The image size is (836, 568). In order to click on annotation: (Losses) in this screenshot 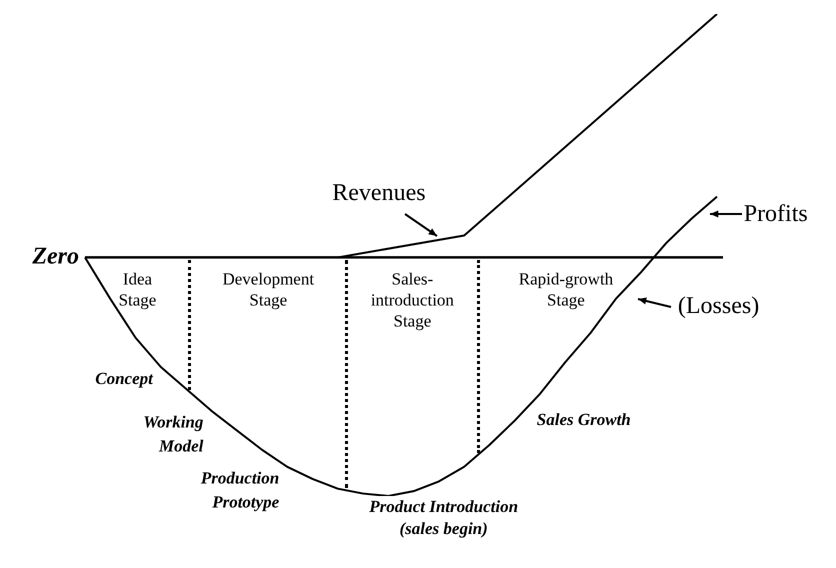, I will do `click(719, 306)`.